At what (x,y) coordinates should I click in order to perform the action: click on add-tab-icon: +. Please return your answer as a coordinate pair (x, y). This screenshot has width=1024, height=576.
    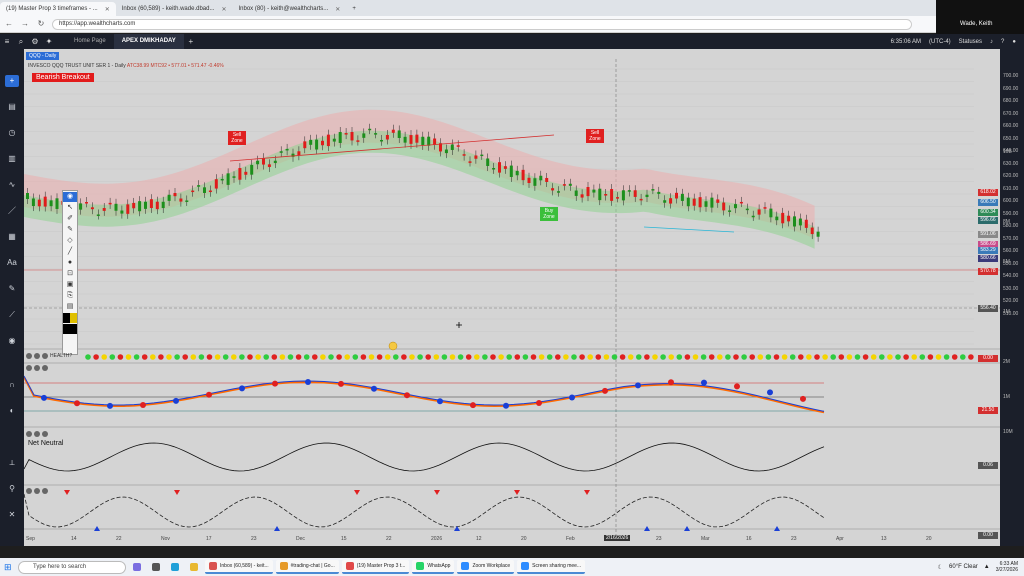
    Looking at the image, I should click on (191, 41).